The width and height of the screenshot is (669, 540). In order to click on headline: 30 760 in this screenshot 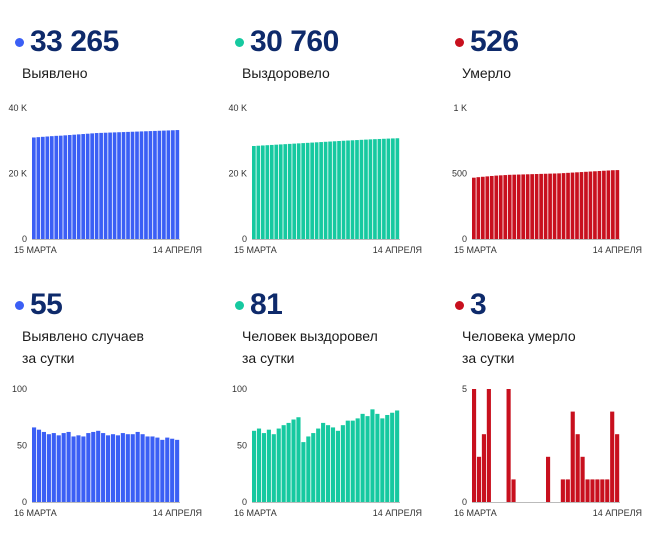, I will do `click(285, 42)`.